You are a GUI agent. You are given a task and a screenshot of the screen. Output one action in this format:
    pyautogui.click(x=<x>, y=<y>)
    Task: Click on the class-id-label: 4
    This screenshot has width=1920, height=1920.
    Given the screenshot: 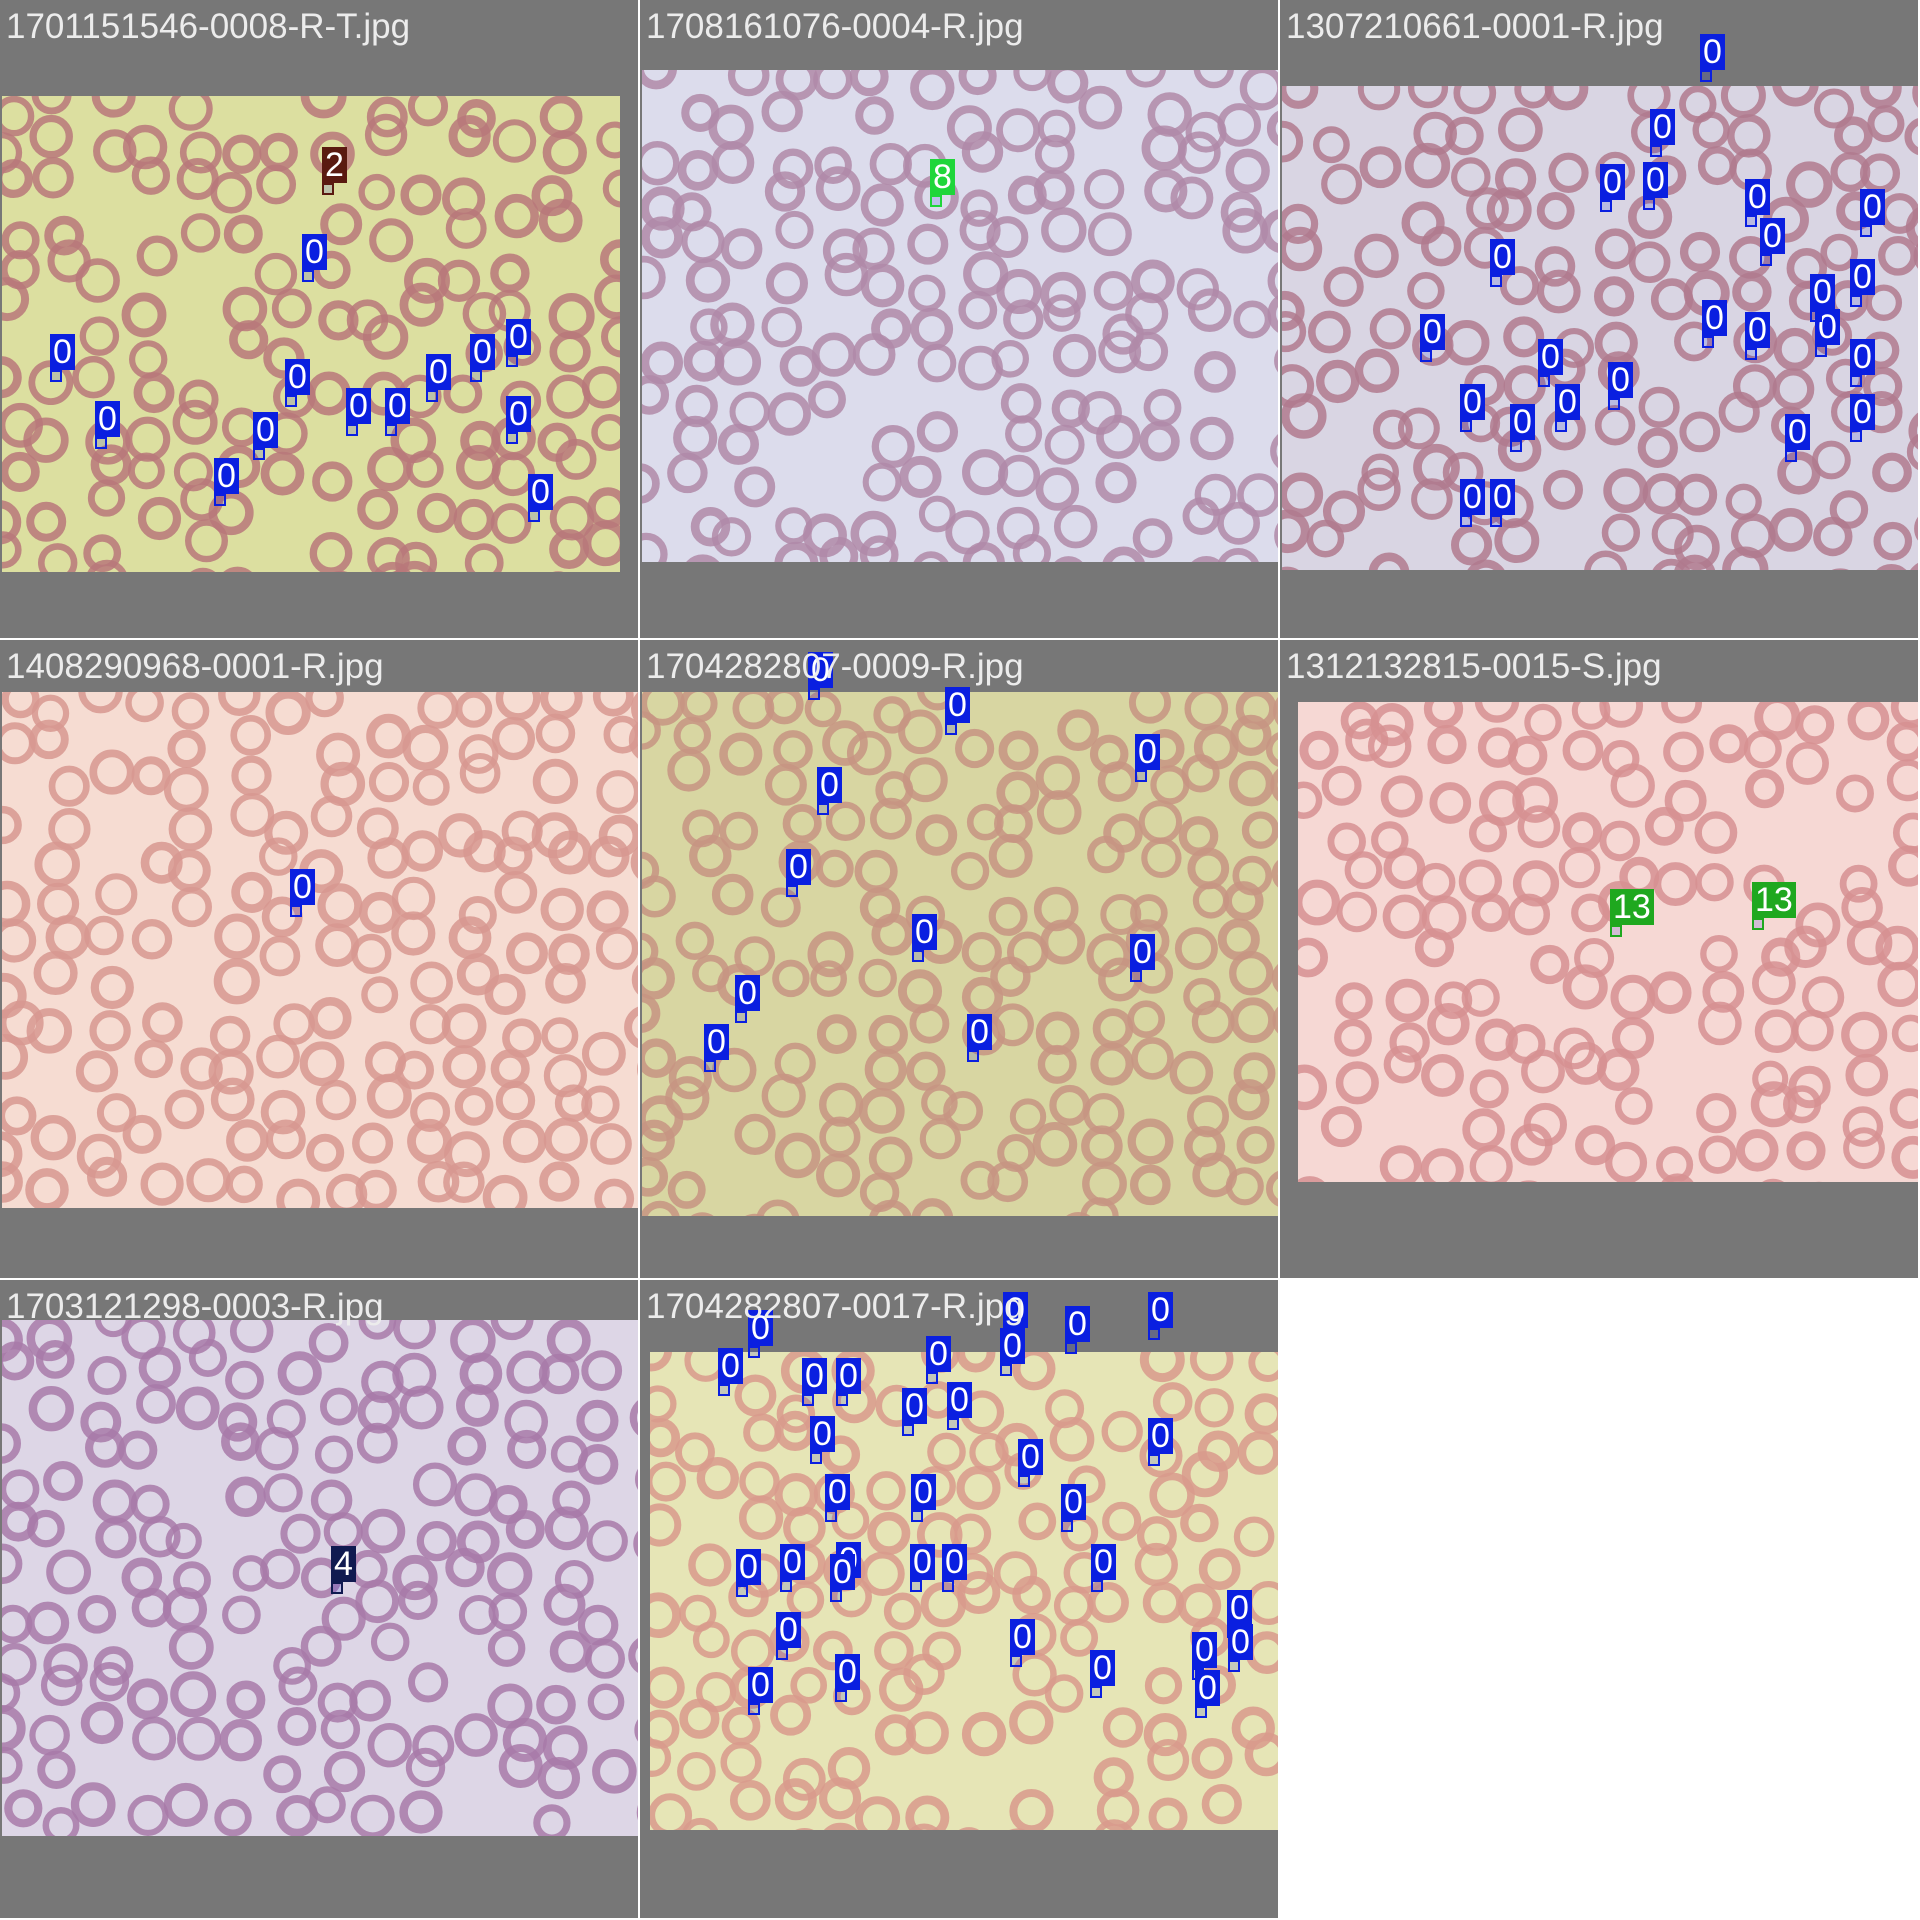 What is the action you would take?
    pyautogui.click(x=343, y=1564)
    